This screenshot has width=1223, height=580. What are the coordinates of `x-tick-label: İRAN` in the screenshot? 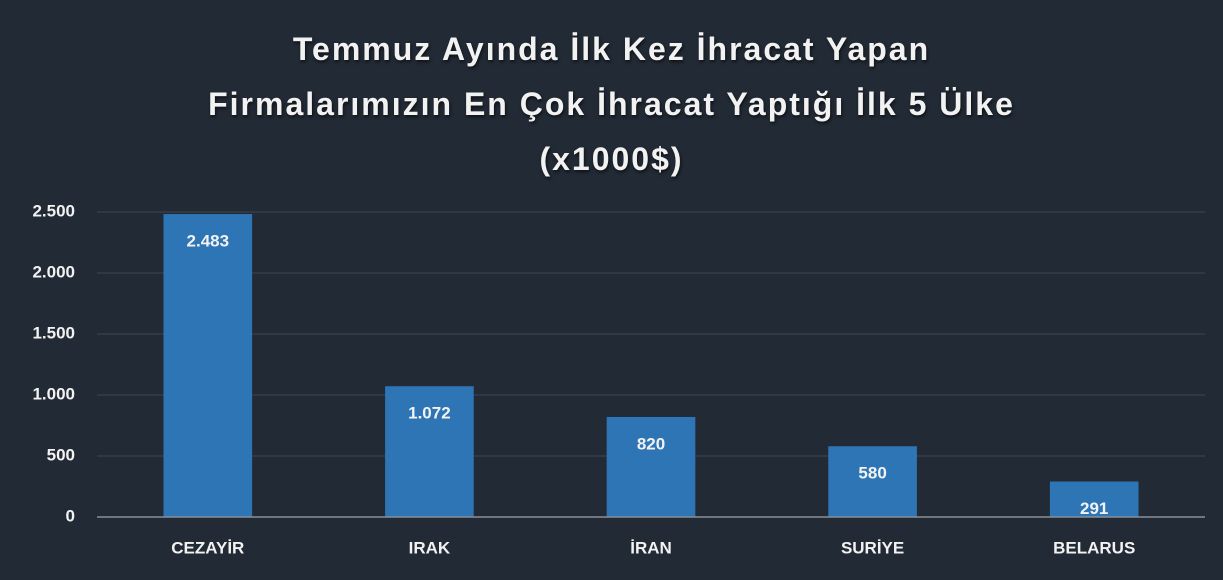 It's located at (651, 547).